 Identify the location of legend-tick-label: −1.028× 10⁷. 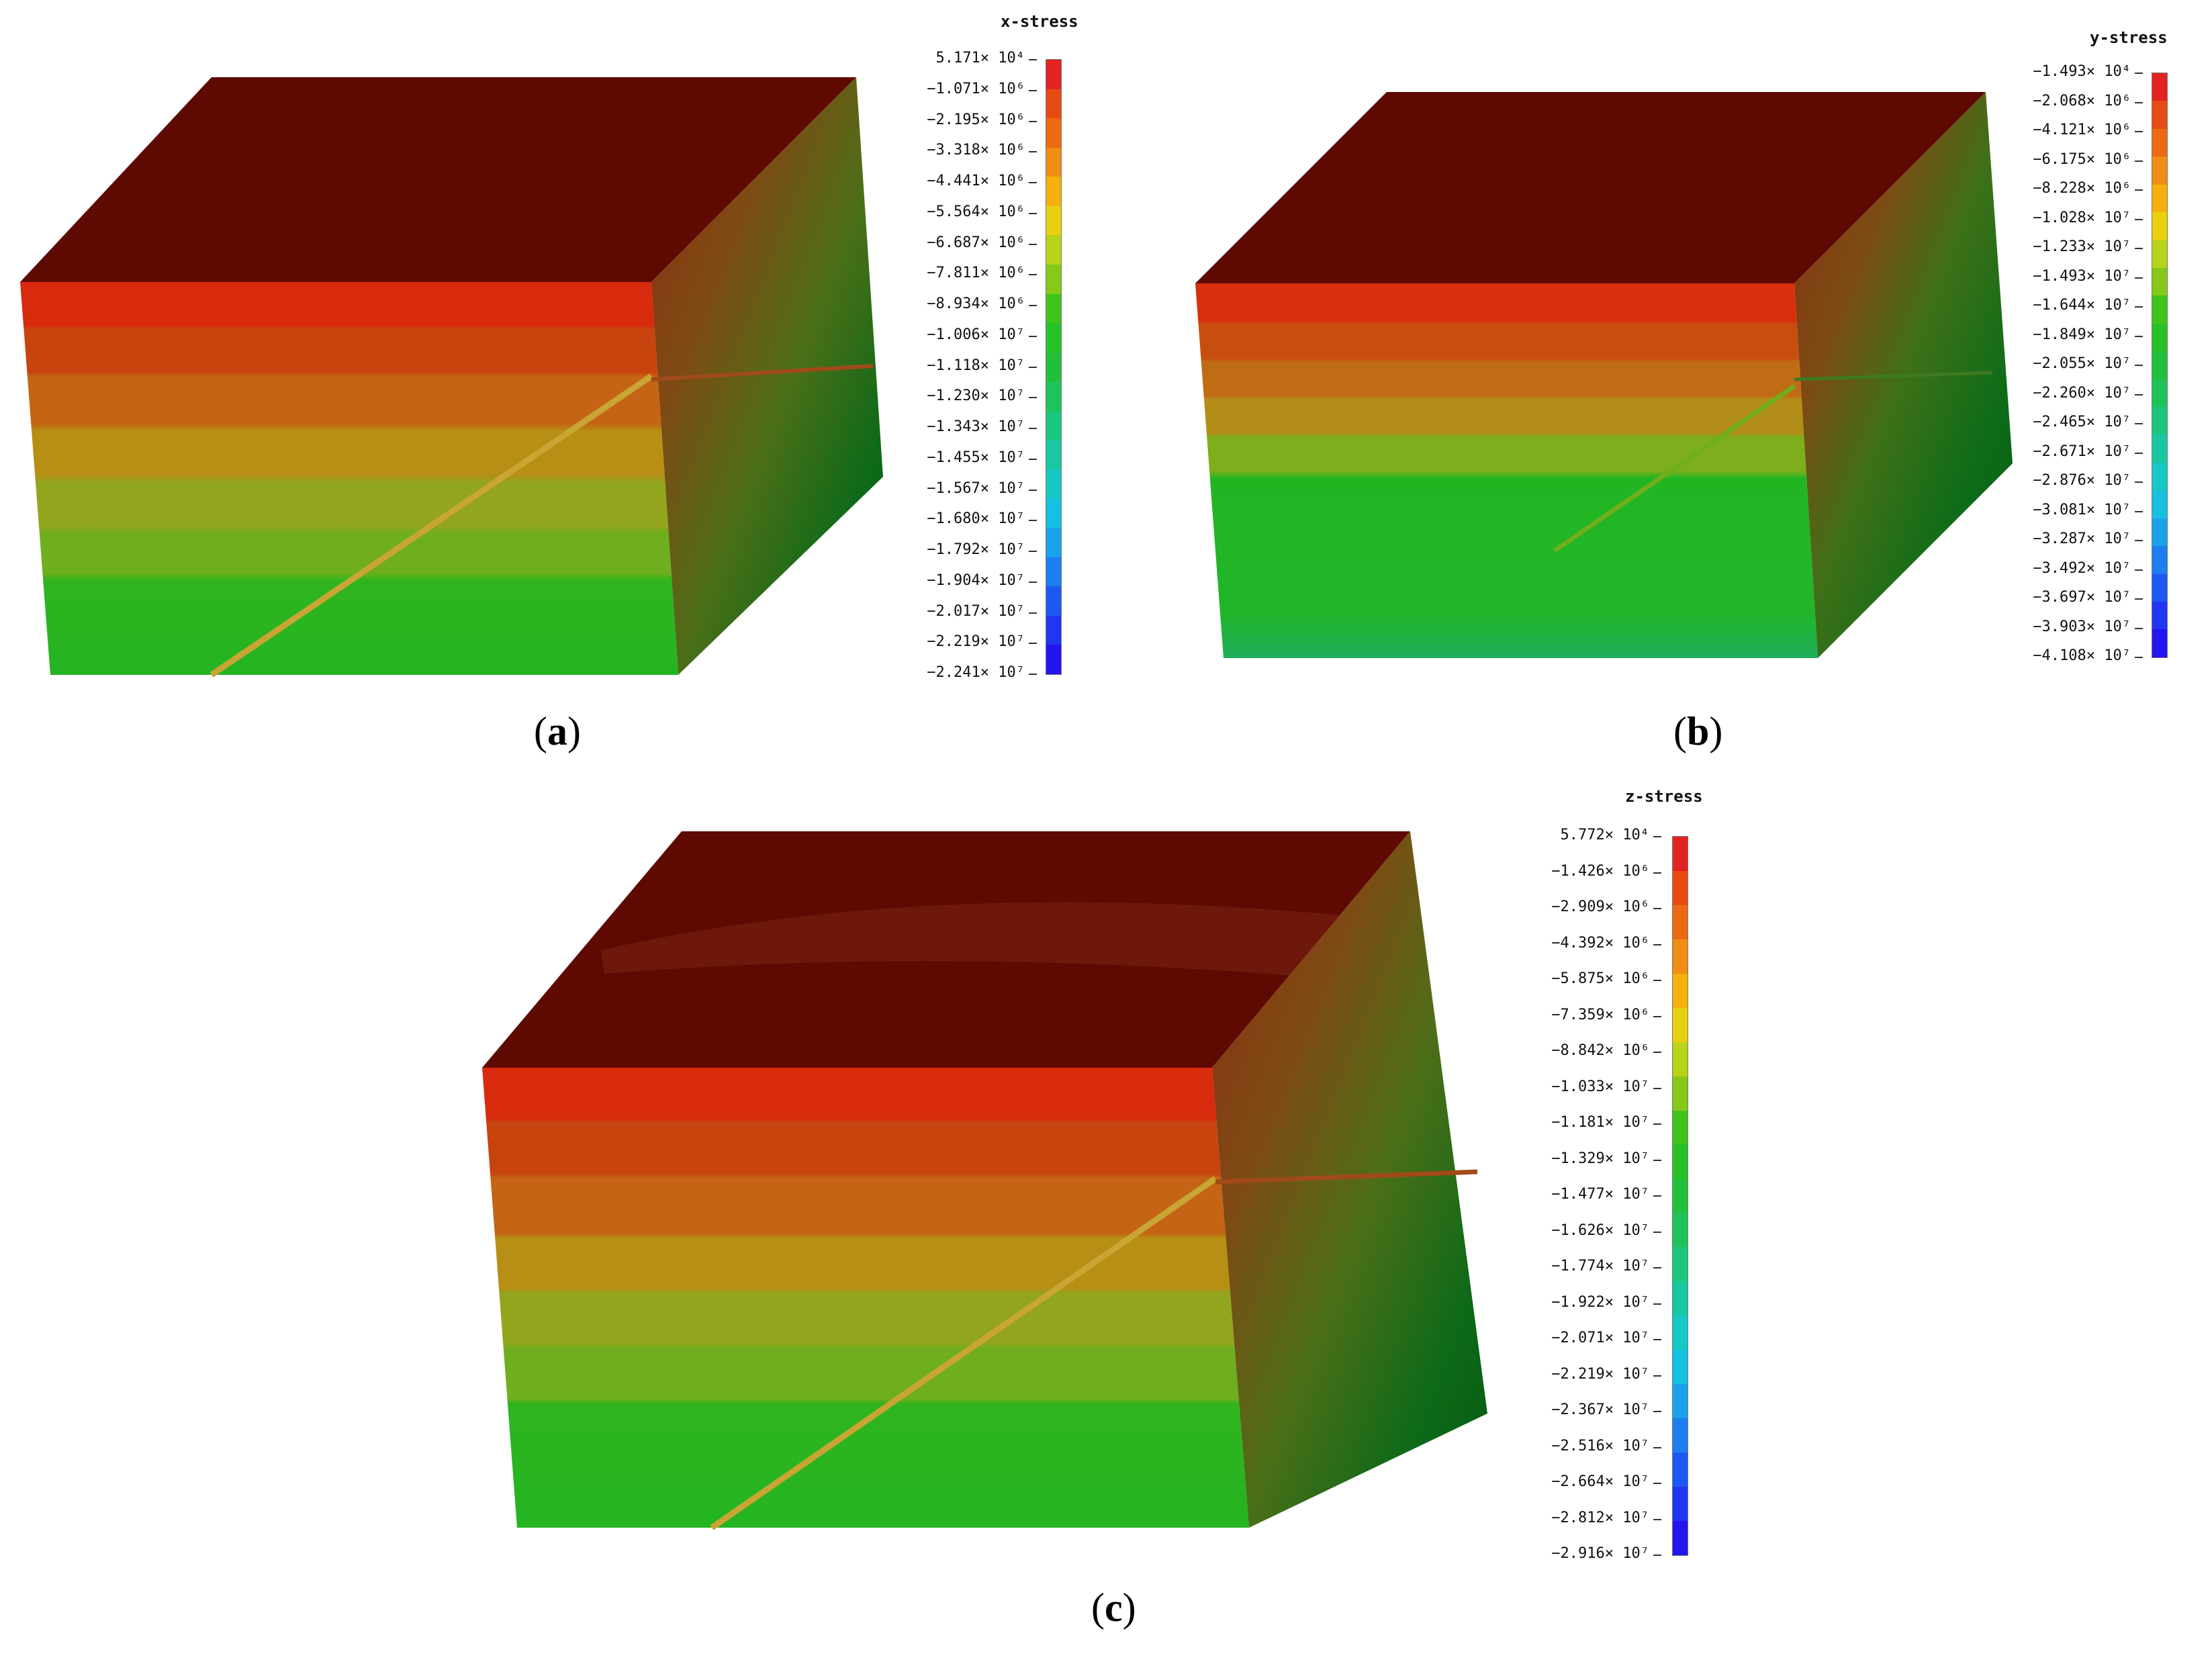
(2082, 217).